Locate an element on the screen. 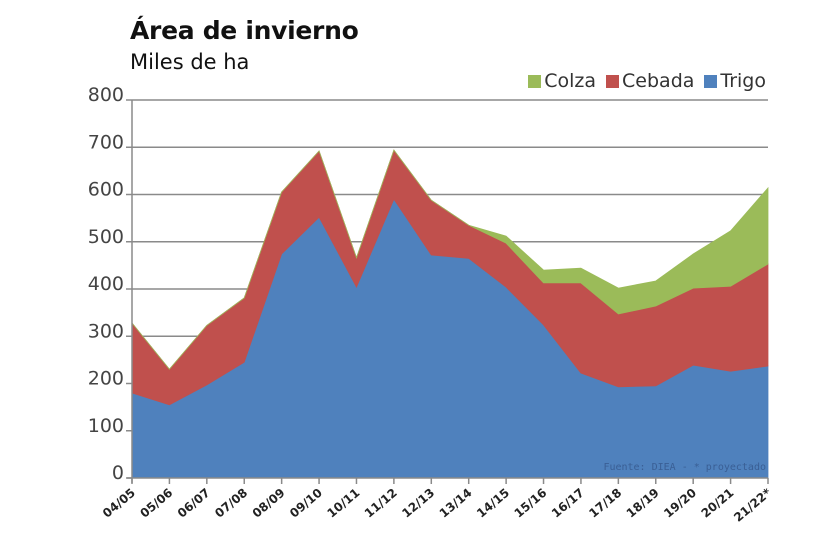  x-tick-label: 21/22* is located at coordinates (752, 505).